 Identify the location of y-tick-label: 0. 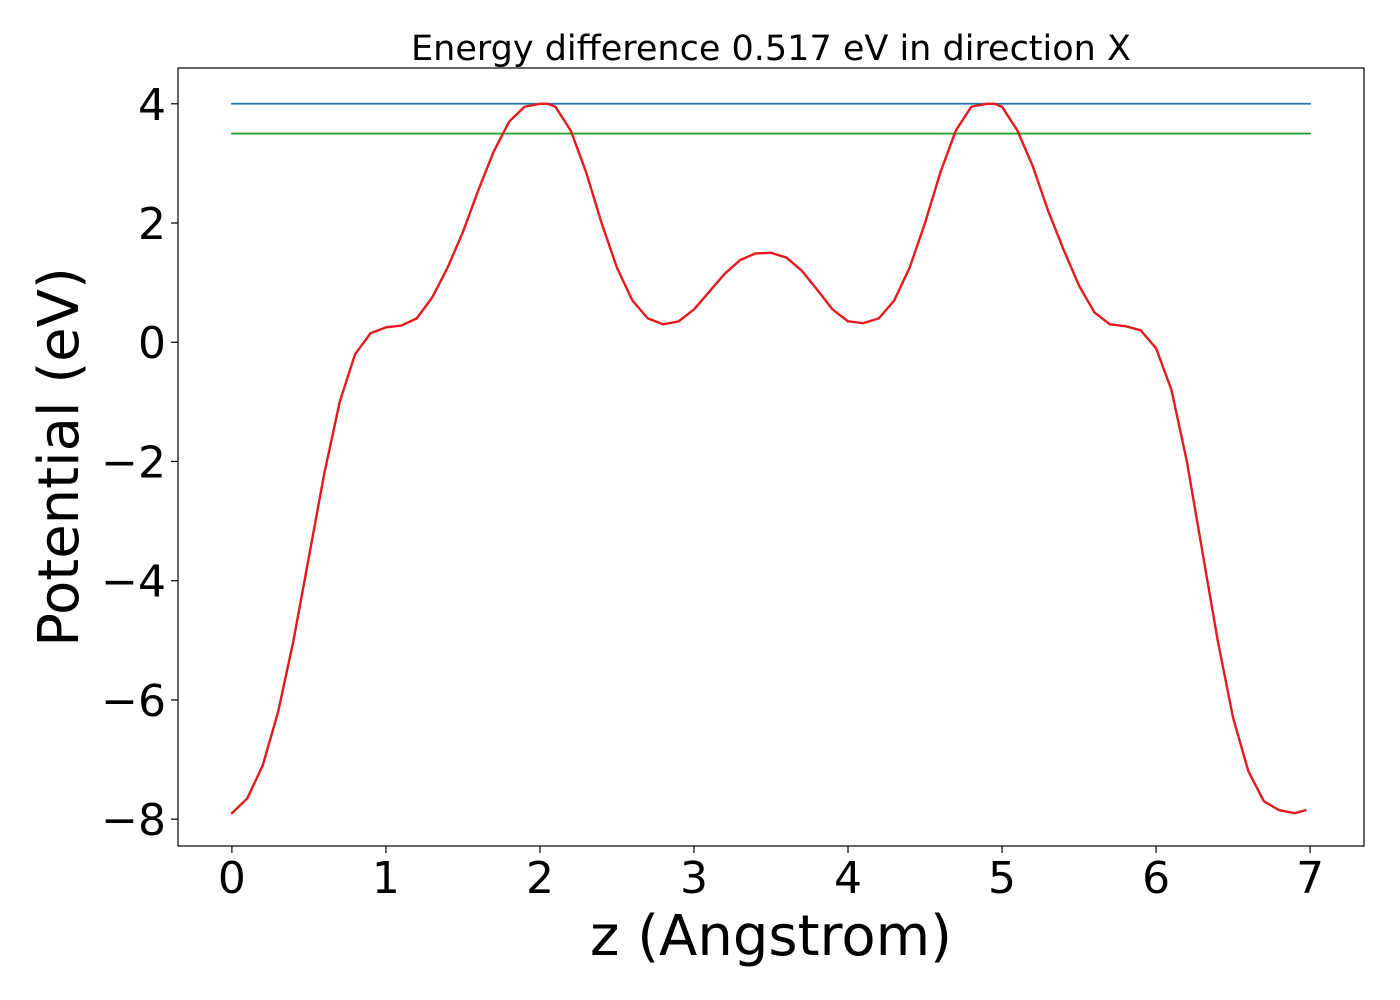
(152, 343).